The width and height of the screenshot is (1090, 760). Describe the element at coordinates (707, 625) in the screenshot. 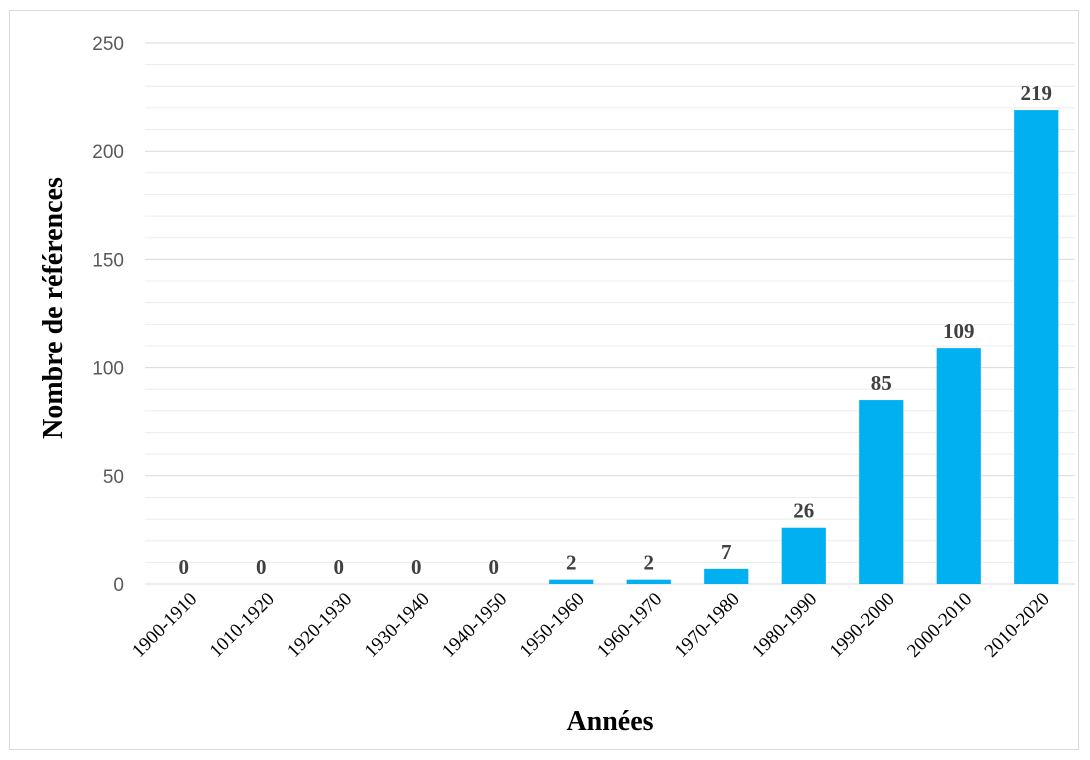

I see `x-tick-label: 1970-1980` at that location.